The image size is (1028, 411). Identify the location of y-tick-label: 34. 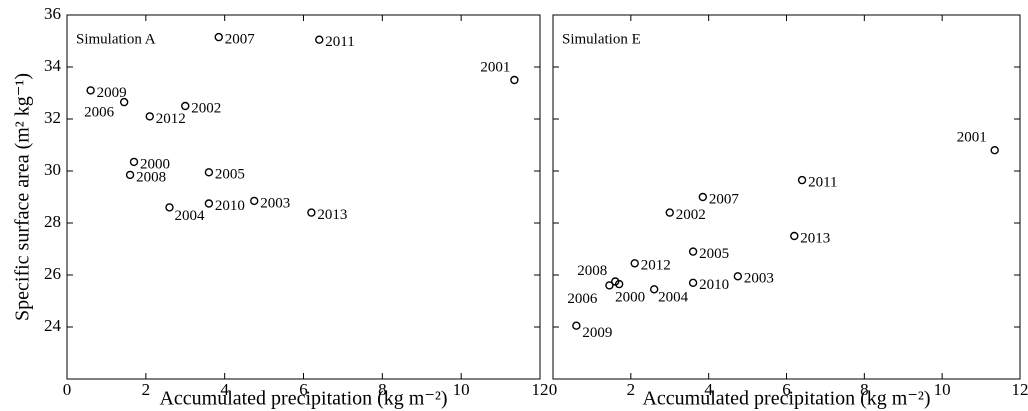
(53, 65).